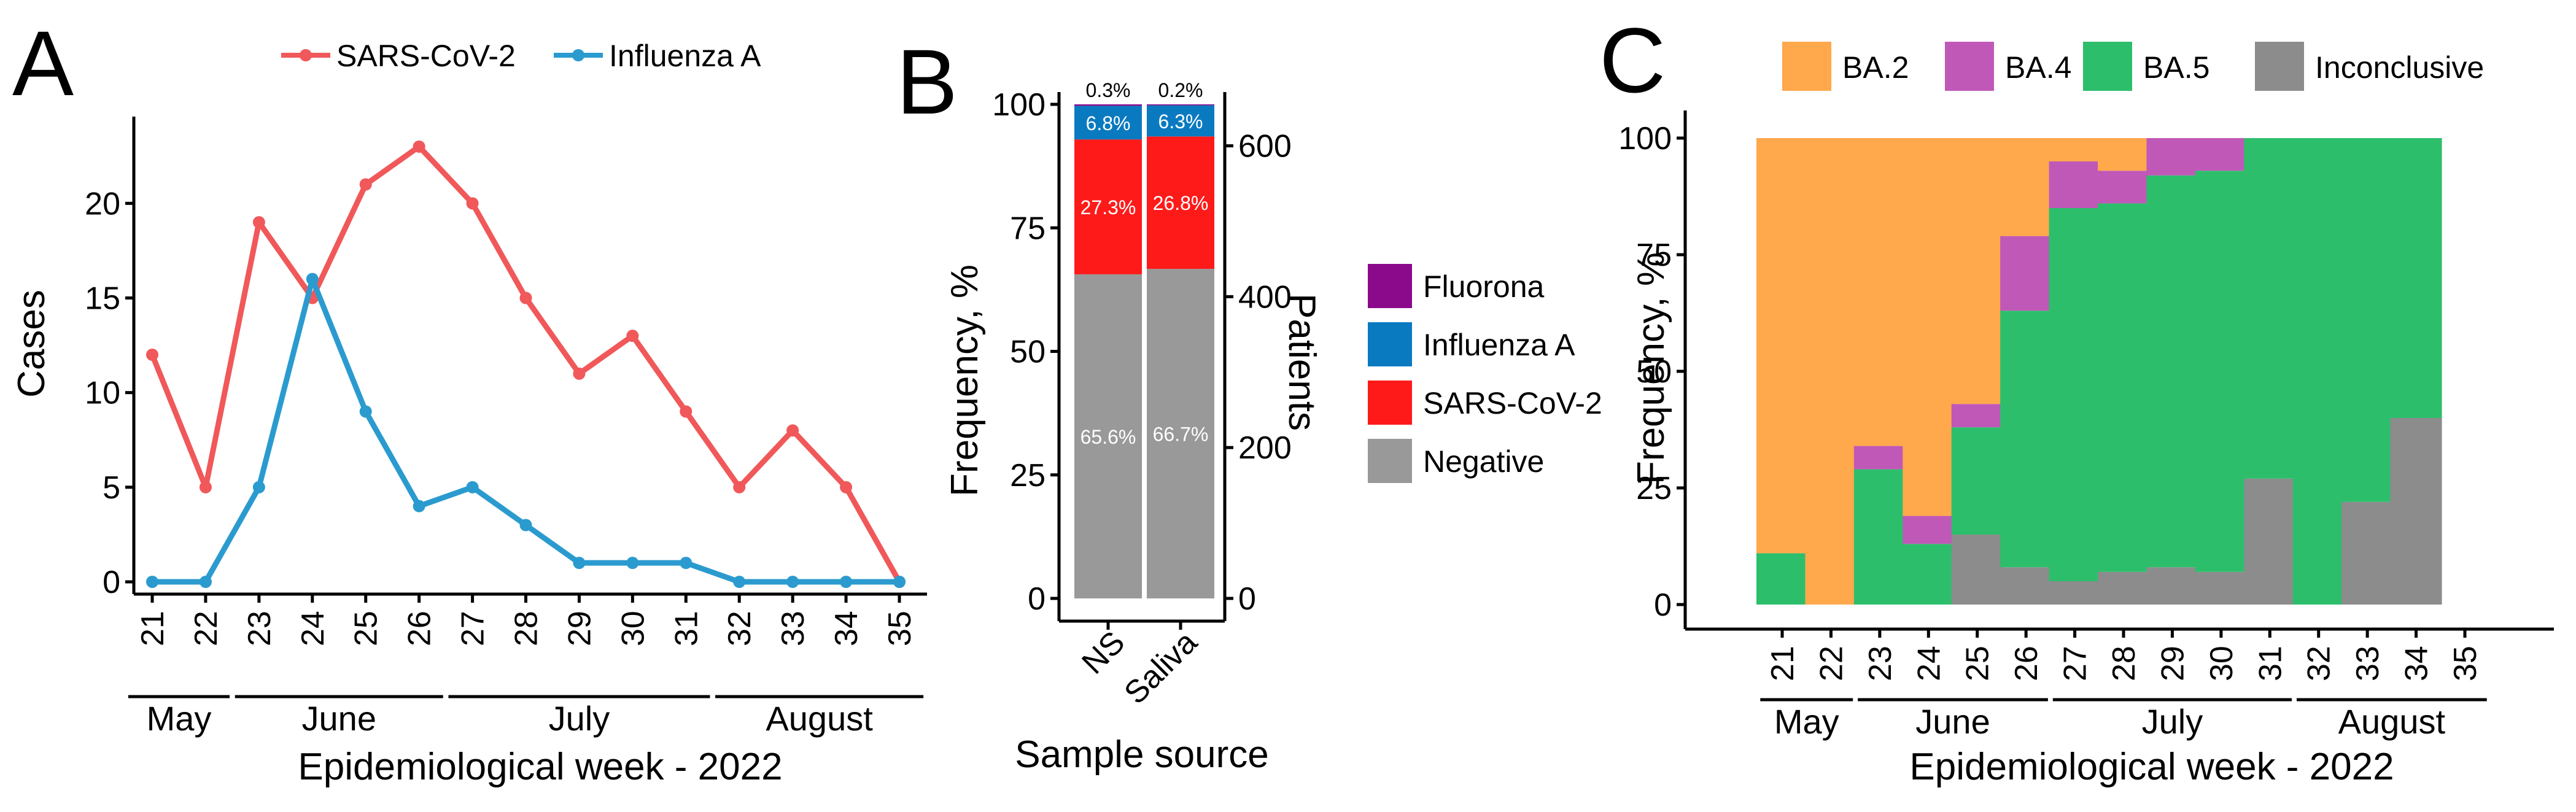  I want to click on bar-data-label: 66.7%, so click(1181, 434).